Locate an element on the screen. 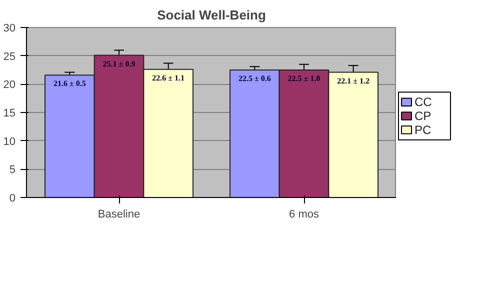  y-tick-label: 5 is located at coordinates (12, 170).